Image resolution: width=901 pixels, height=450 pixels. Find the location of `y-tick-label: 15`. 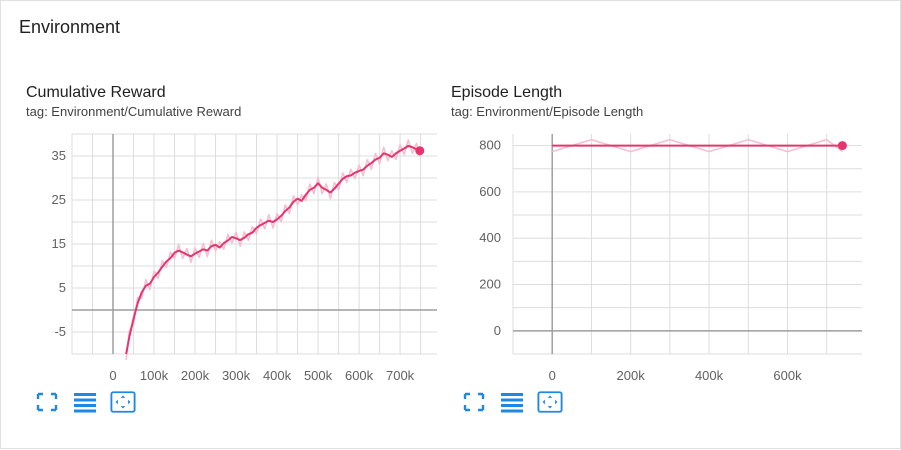

y-tick-label: 15 is located at coordinates (59, 243).